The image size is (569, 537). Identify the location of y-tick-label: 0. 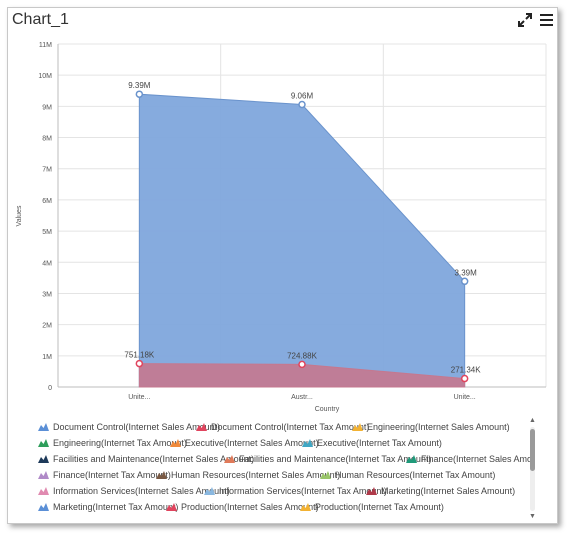
(50, 388).